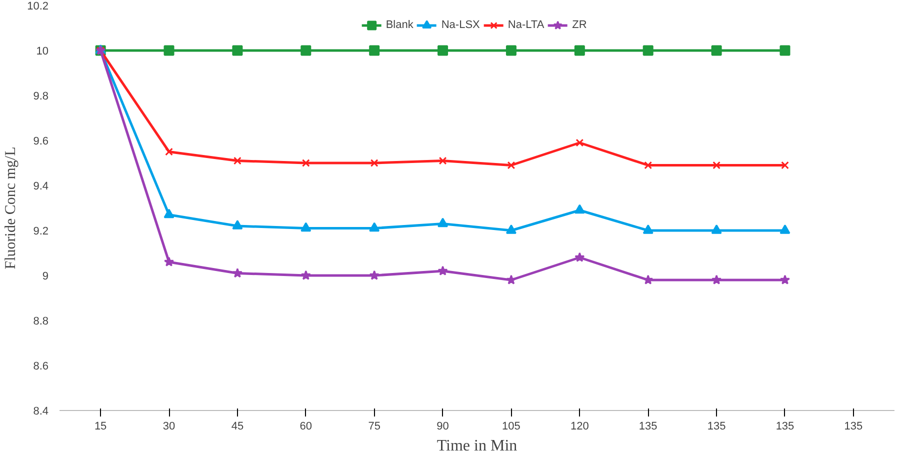 The width and height of the screenshot is (899, 457). What do you see at coordinates (442, 426) in the screenshot?
I see `x-tick-label: 90` at bounding box center [442, 426].